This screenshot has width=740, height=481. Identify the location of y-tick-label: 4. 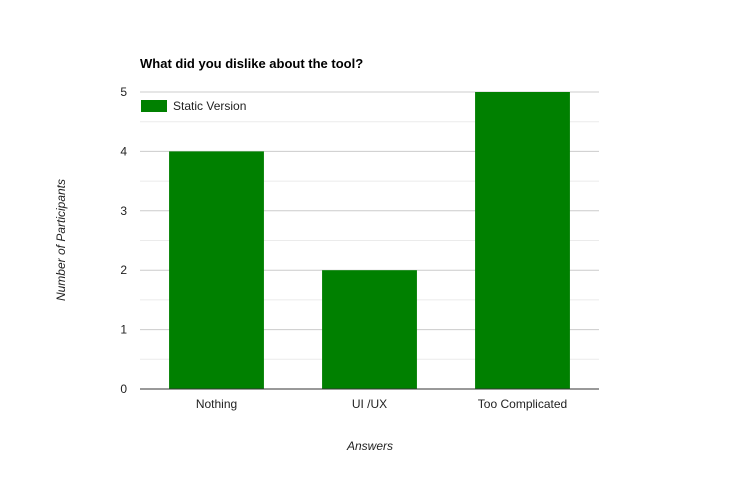
(123, 151).